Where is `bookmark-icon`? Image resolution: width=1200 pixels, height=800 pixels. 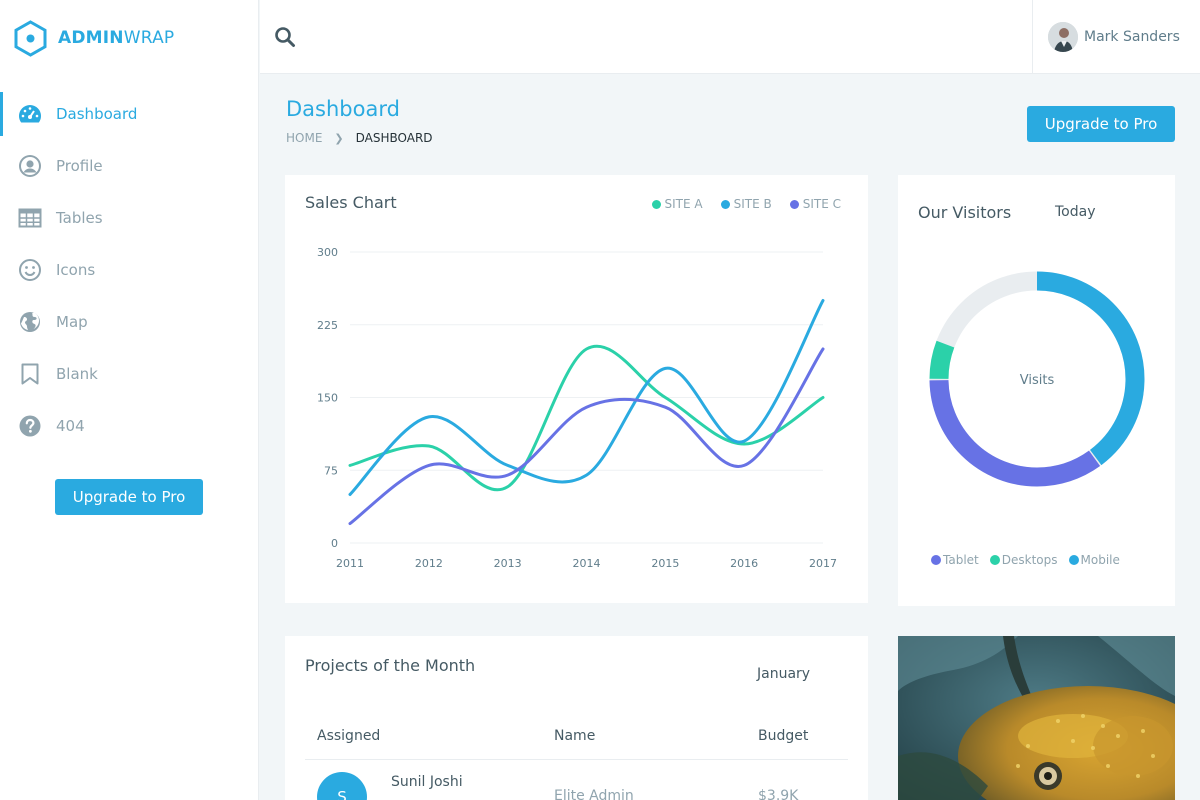
bookmark-icon is located at coordinates (30, 374).